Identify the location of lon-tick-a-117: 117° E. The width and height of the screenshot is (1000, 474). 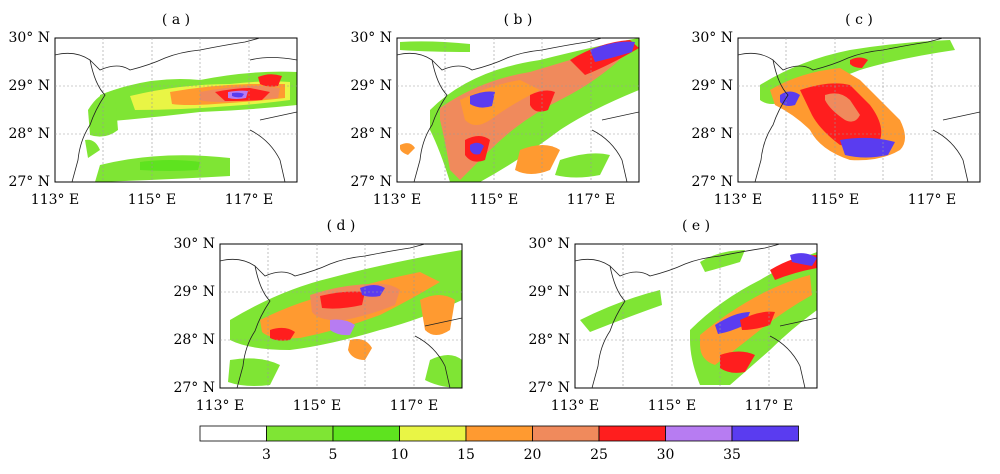
(249, 200).